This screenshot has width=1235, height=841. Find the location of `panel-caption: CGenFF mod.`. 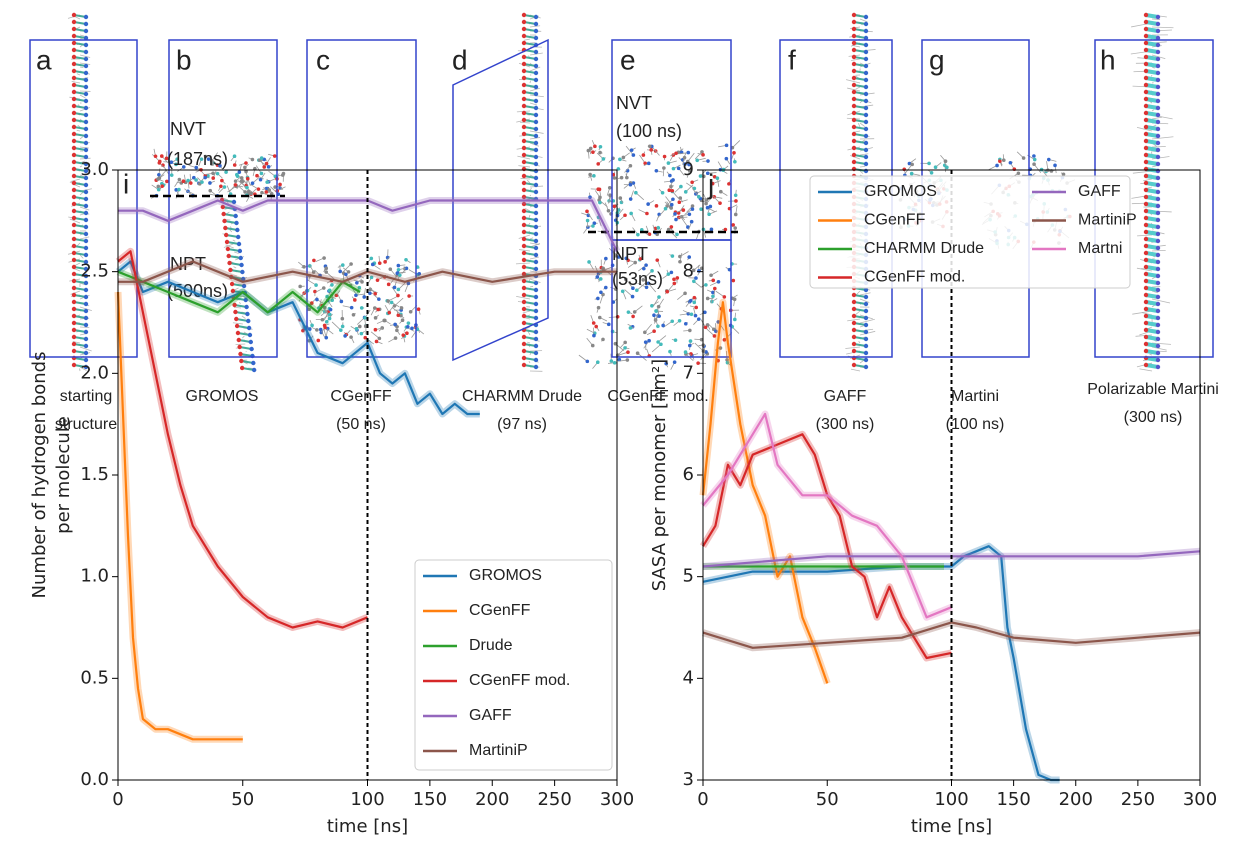

panel-caption: CGenFF mod. is located at coordinates (657, 396).